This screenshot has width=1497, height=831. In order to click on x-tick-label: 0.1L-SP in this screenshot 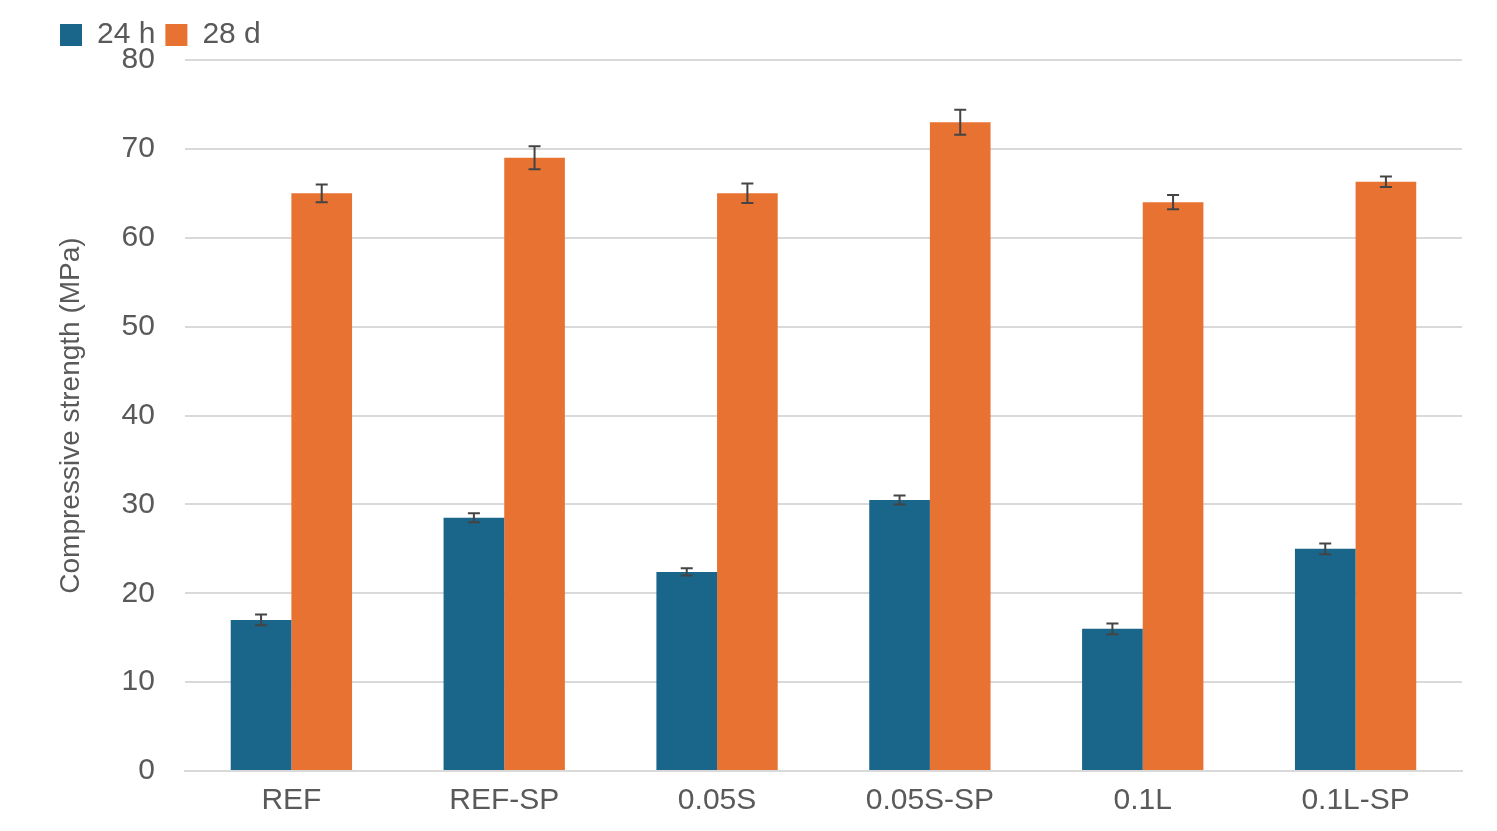, I will do `click(1355, 799)`.